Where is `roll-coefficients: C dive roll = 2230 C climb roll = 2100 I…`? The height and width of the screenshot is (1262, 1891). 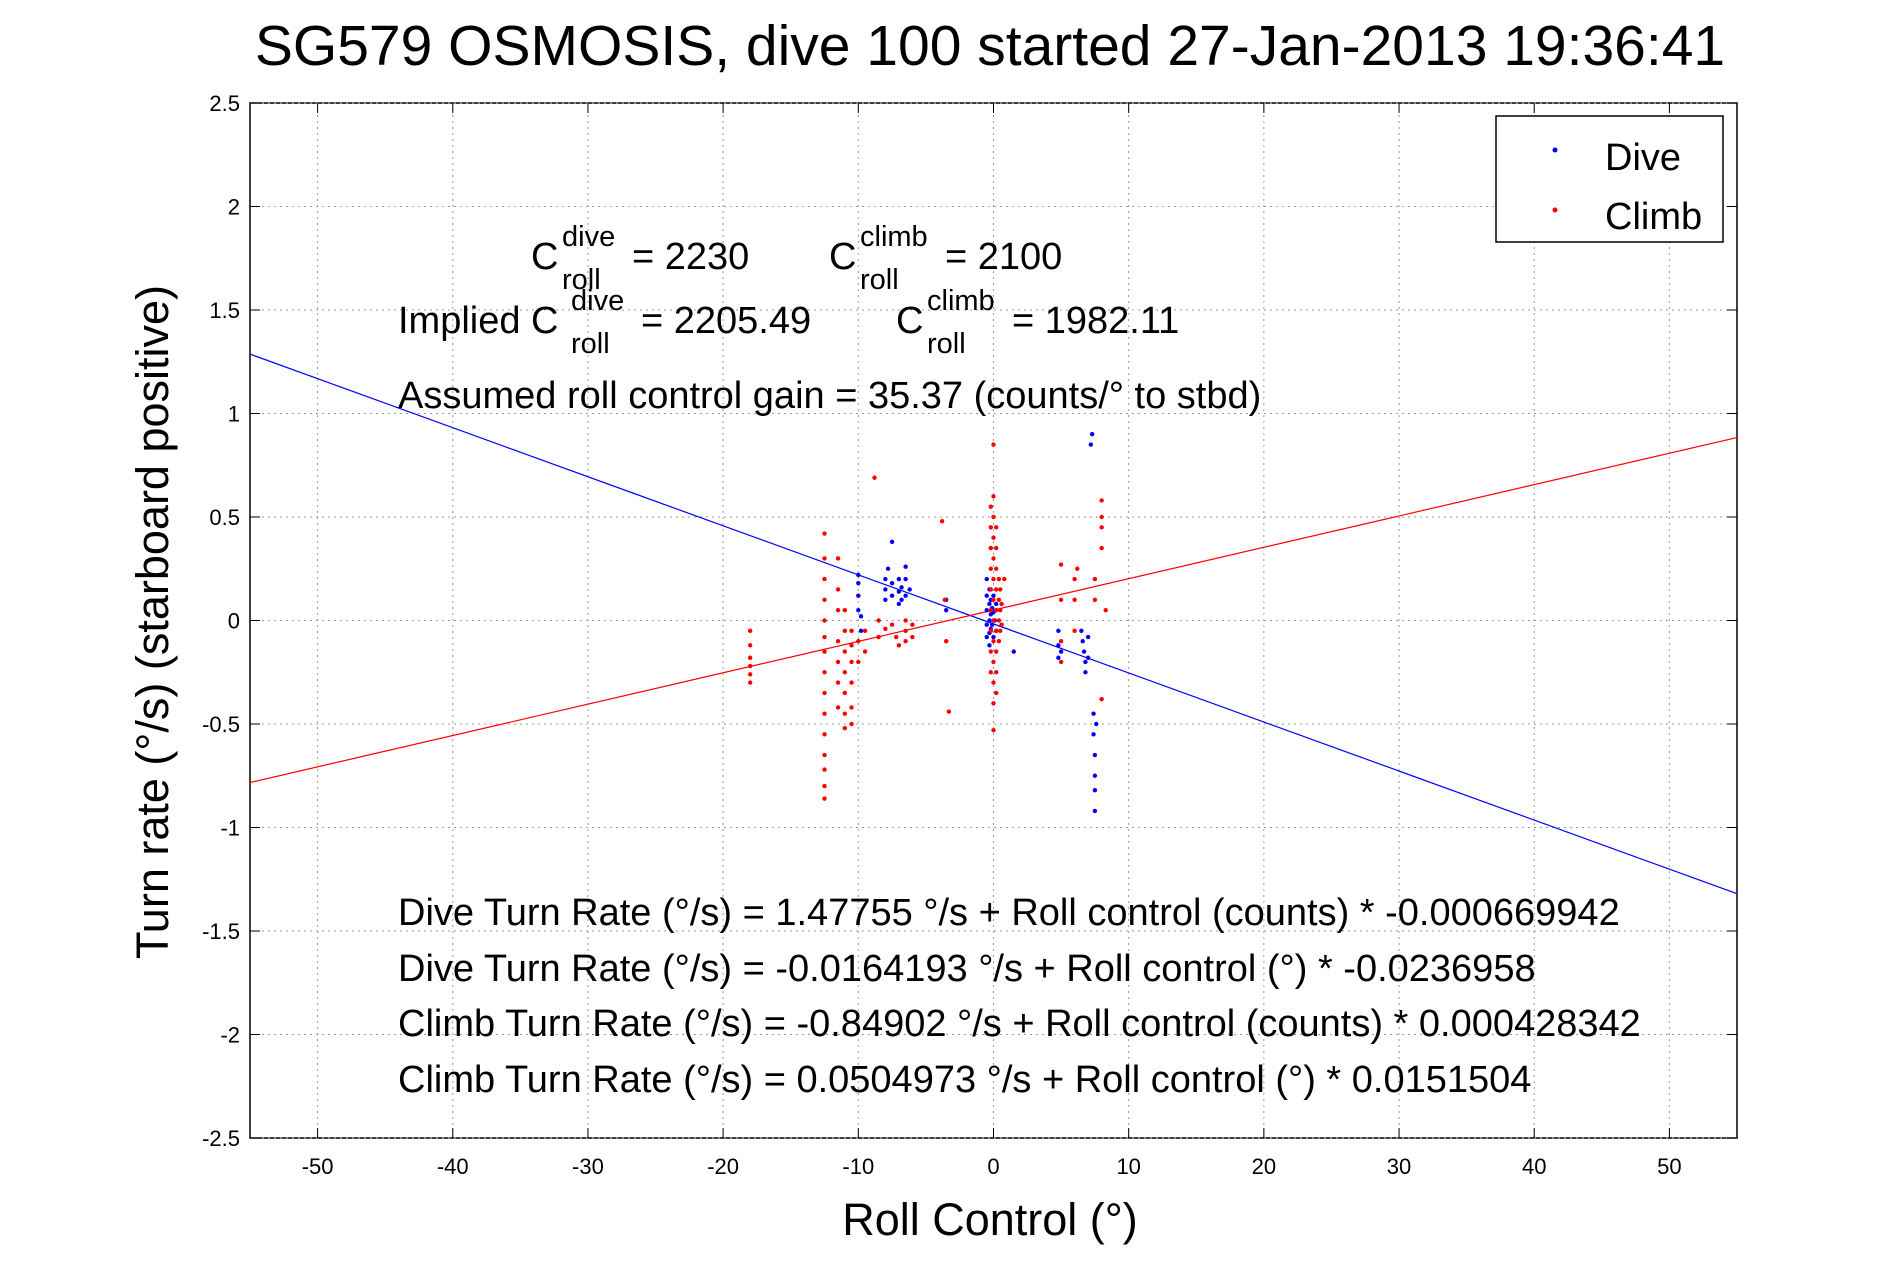 roll-coefficients: C dive roll = 2230 C climb roll = 2100 I… is located at coordinates (829, 319).